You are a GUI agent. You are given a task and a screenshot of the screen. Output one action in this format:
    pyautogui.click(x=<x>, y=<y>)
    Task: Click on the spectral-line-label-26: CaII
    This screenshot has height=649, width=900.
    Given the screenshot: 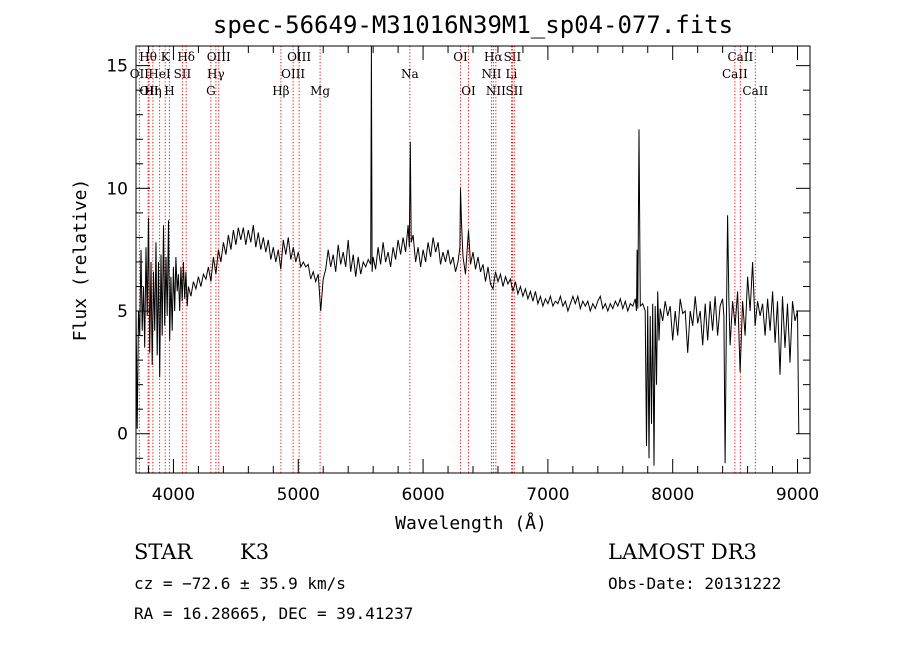 What is the action you would take?
    pyautogui.click(x=740, y=57)
    